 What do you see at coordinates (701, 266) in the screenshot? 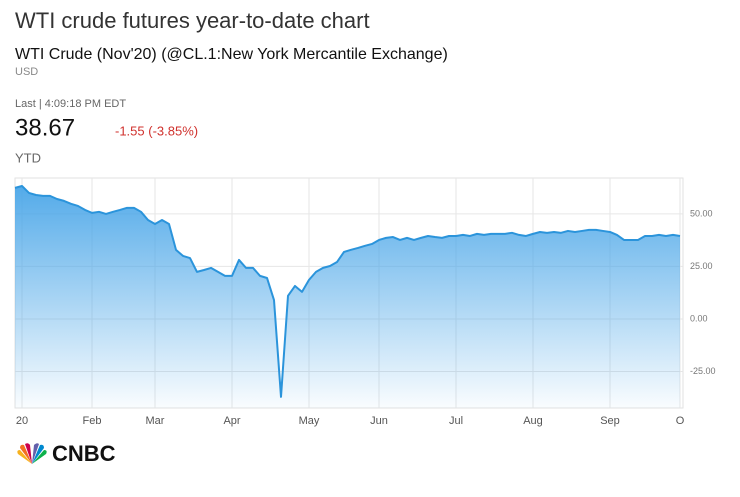
I see `y-tick-label: 25.00` at bounding box center [701, 266].